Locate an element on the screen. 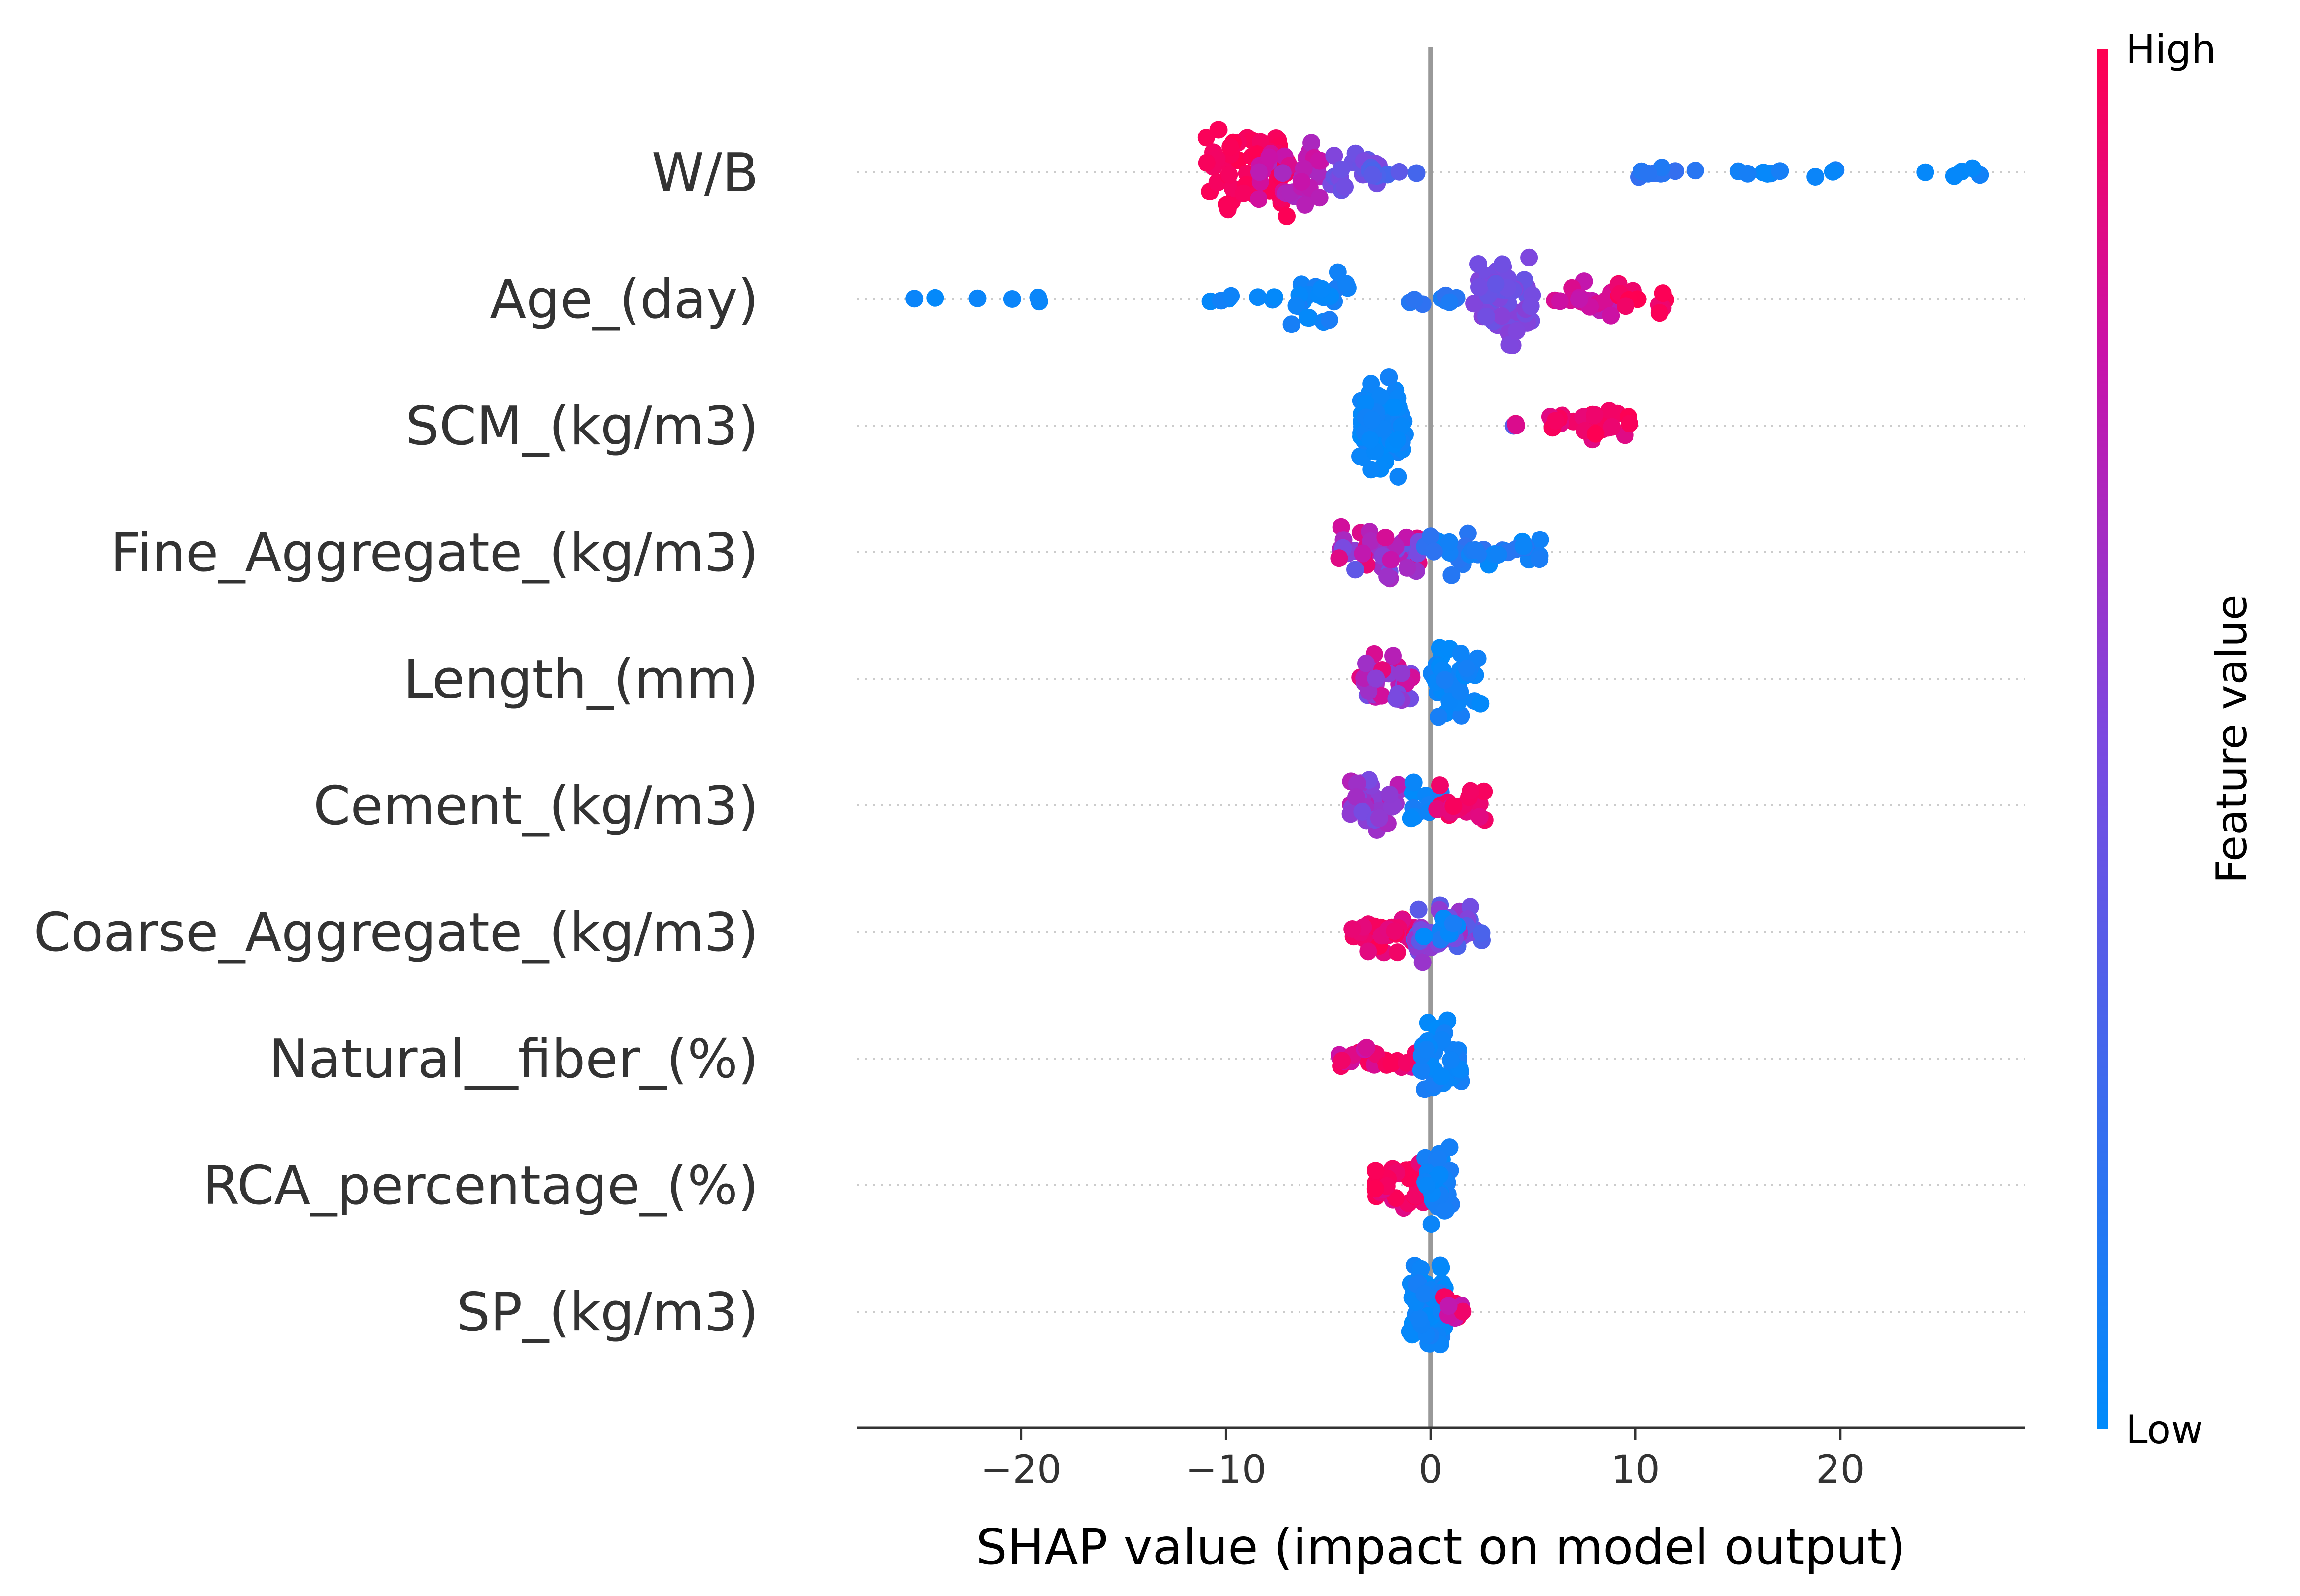 This screenshot has width=2300, height=1596. x-axis-title: SHAP value (impact on model output) is located at coordinates (1440, 1547).